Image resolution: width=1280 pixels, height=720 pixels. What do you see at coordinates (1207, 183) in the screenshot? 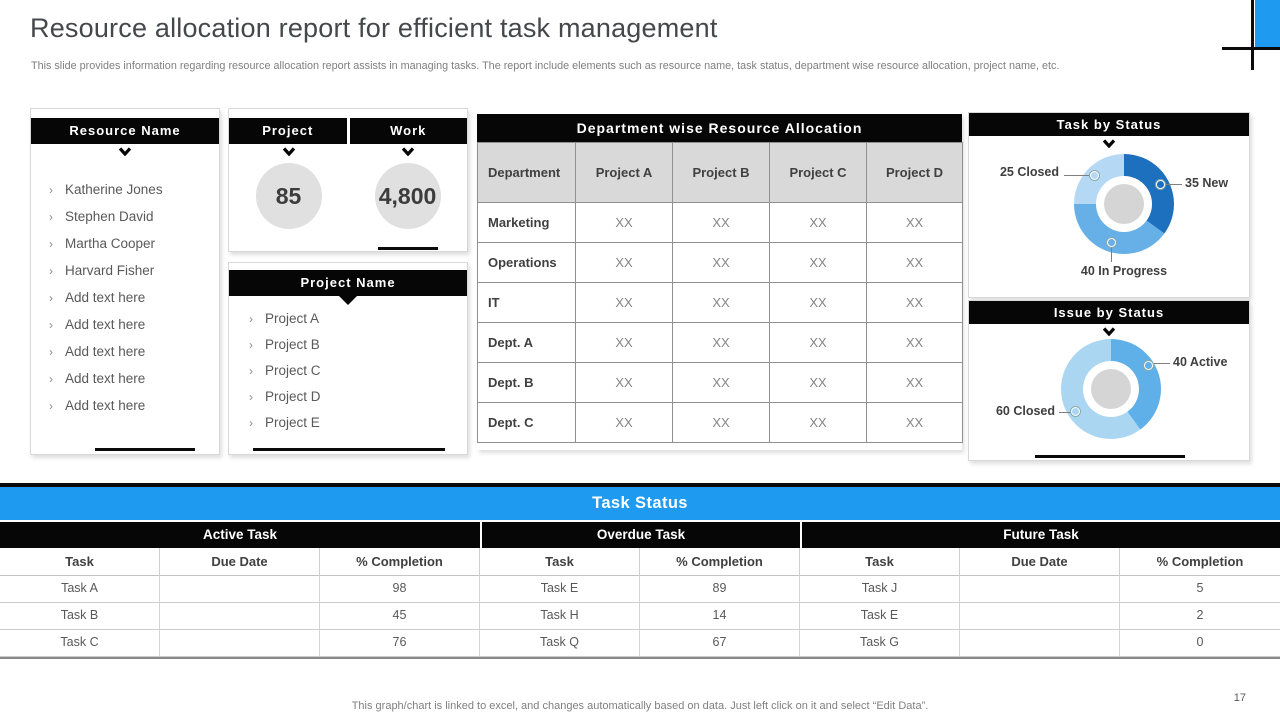
I see `donut-callout-new: 35 New` at bounding box center [1207, 183].